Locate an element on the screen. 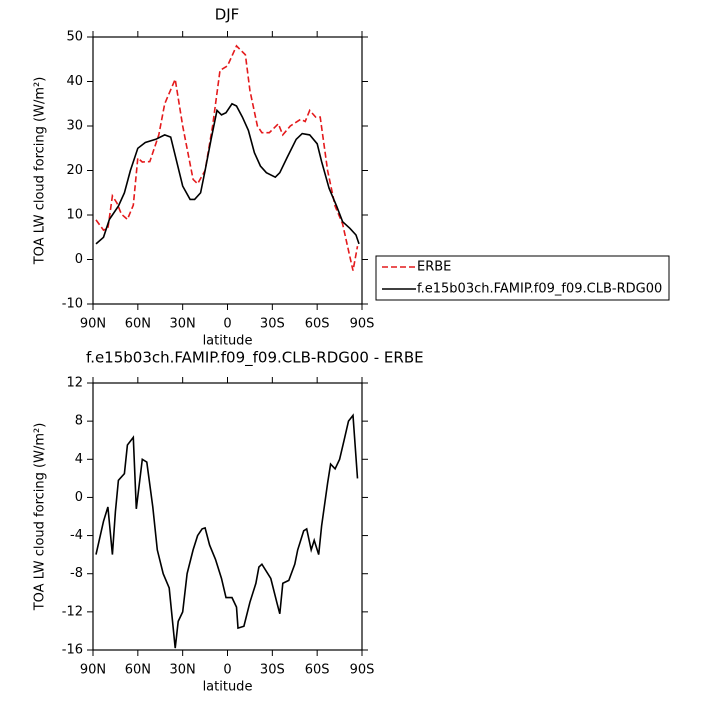  y-tick-label: -10 is located at coordinates (72, 304).